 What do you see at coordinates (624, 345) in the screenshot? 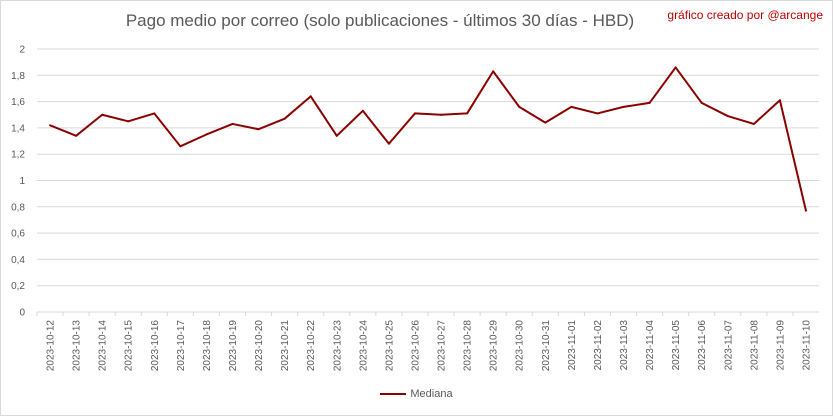
I see `x-tick-label: 2023-11-03` at bounding box center [624, 345].